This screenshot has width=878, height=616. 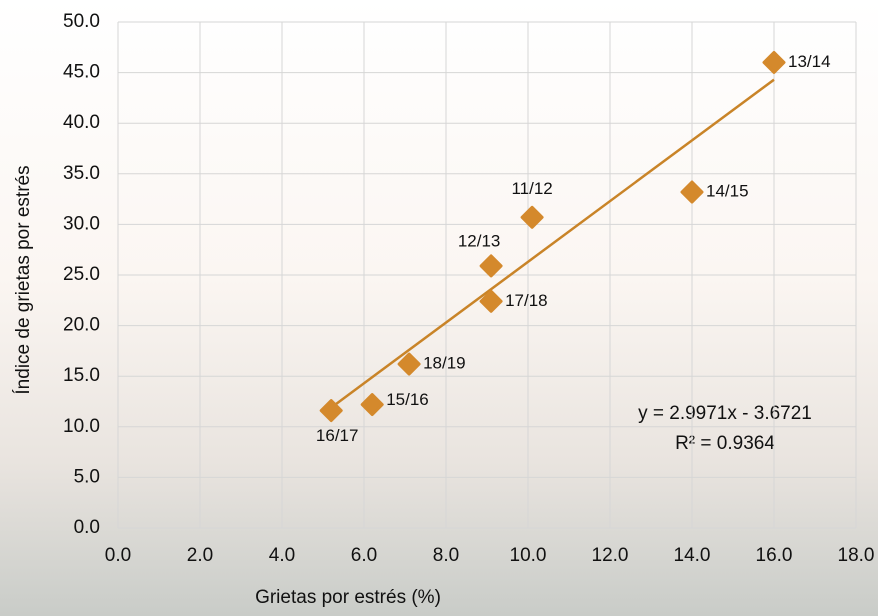 What do you see at coordinates (81, 426) in the screenshot?
I see `y-tick-label: 10.0` at bounding box center [81, 426].